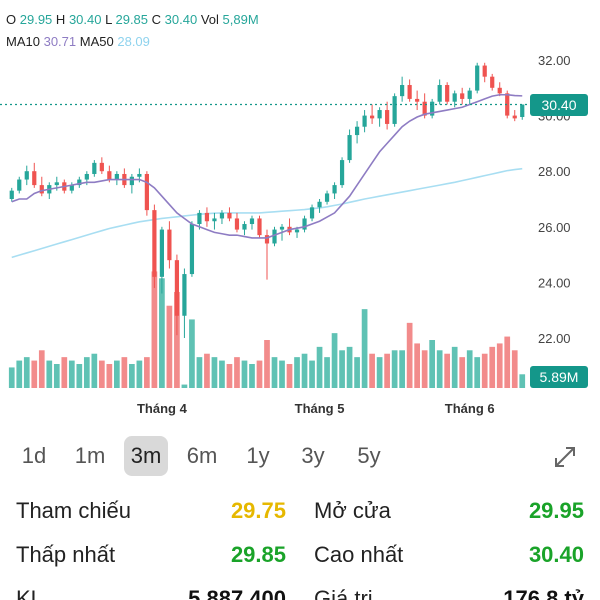 The width and height of the screenshot is (600, 600). I want to click on volume-value: 5,89M, so click(240, 19).